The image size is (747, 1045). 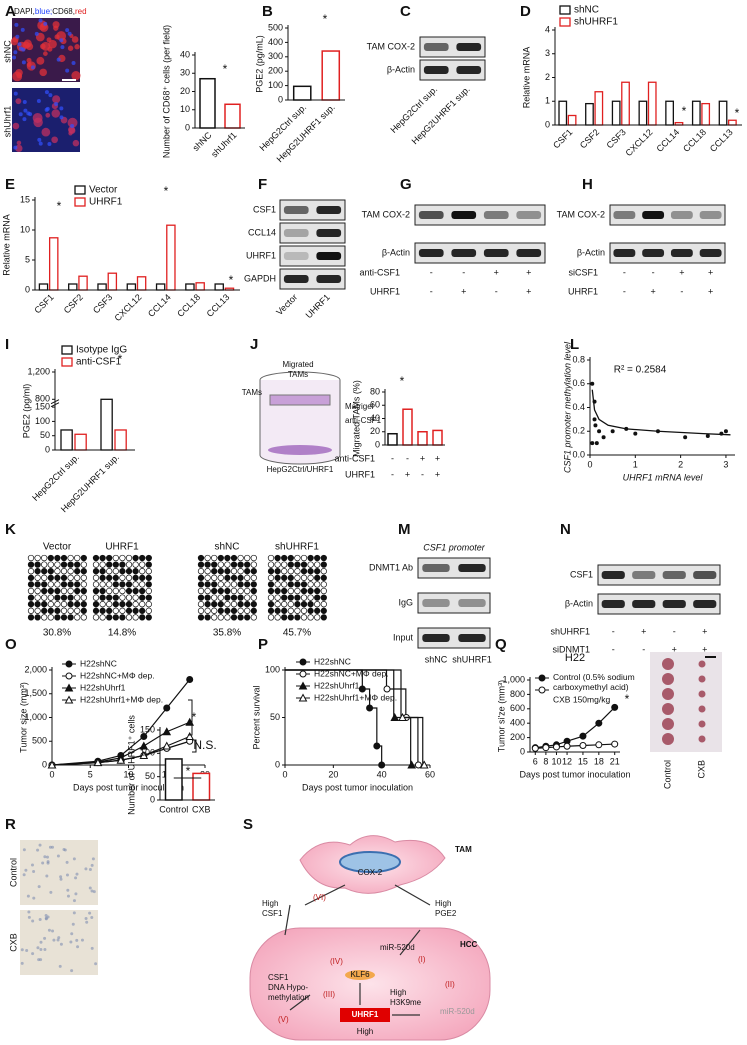 What do you see at coordinates (535, 761) in the screenshot?
I see `x-tick-label: 6` at bounding box center [535, 761].